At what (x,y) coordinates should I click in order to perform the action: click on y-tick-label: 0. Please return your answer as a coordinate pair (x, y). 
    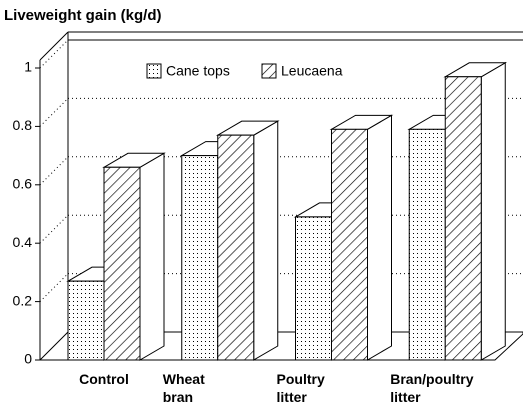
    Looking at the image, I should click on (28, 359).